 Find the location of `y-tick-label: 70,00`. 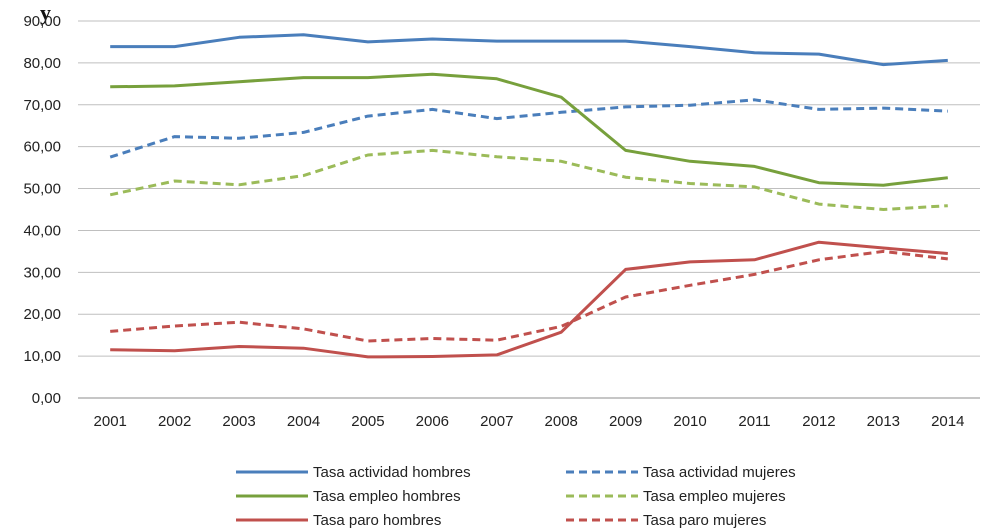

y-tick-label: 70,00 is located at coordinates (42, 105).